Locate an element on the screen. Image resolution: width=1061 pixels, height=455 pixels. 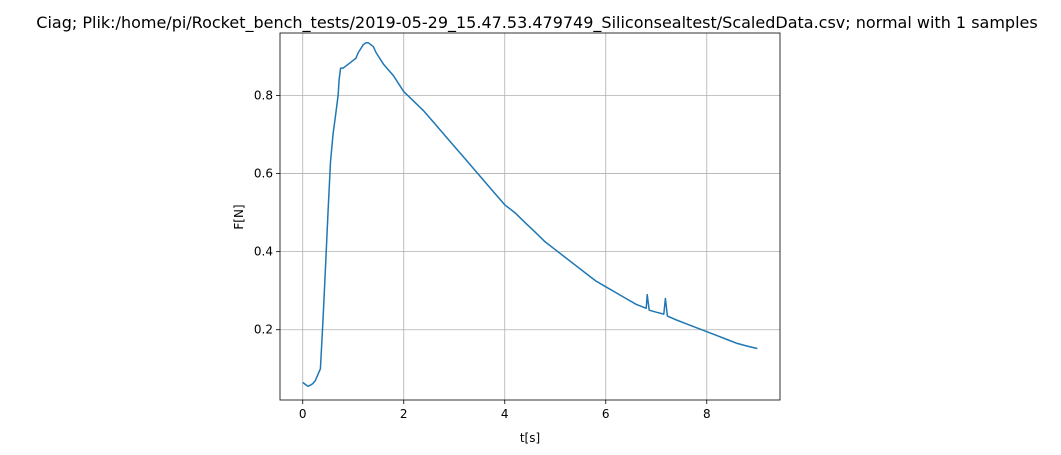
y-tick-label: 0.6 is located at coordinates (263, 174).